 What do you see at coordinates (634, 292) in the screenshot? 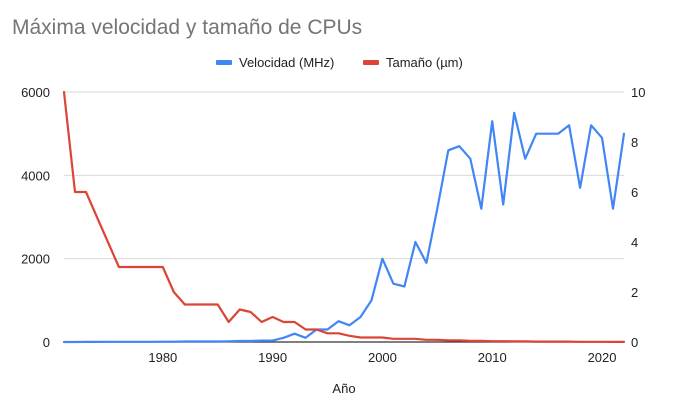
I see `y2-tick-label: 2` at bounding box center [634, 292].